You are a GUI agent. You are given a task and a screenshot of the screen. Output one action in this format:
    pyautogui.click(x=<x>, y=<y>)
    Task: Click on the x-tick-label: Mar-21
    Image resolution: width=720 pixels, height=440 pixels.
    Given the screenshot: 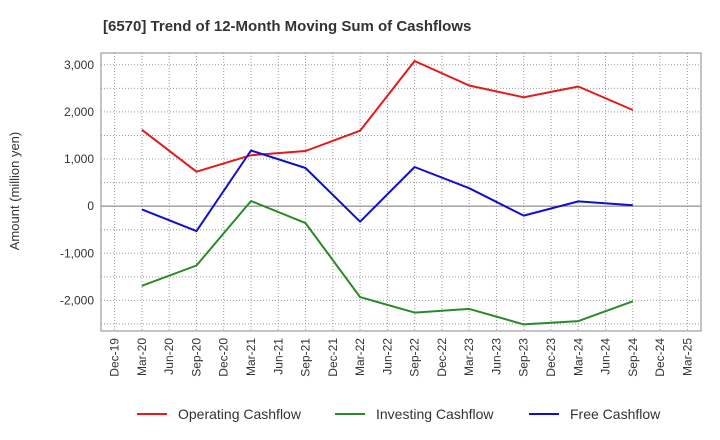 What is the action you would take?
    pyautogui.click(x=251, y=357)
    